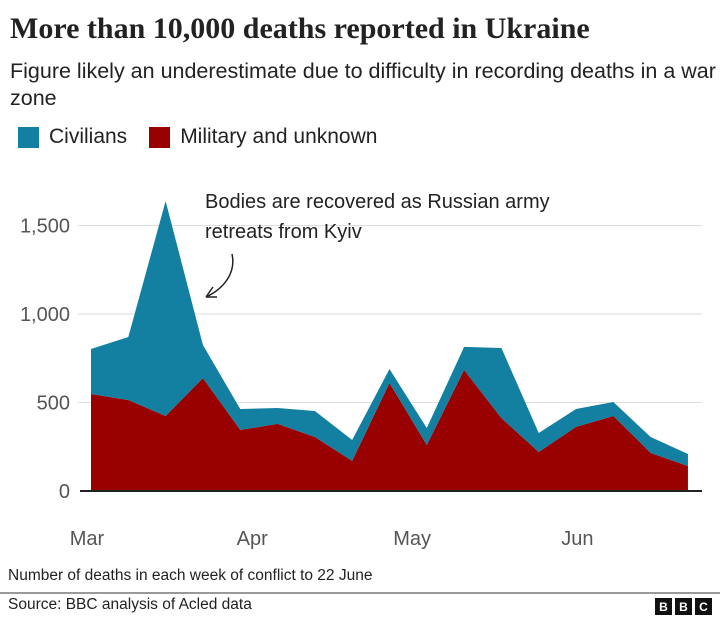 This screenshot has width=720, height=618. Describe the element at coordinates (53, 404) in the screenshot. I see `y-tick-label: 500` at that location.